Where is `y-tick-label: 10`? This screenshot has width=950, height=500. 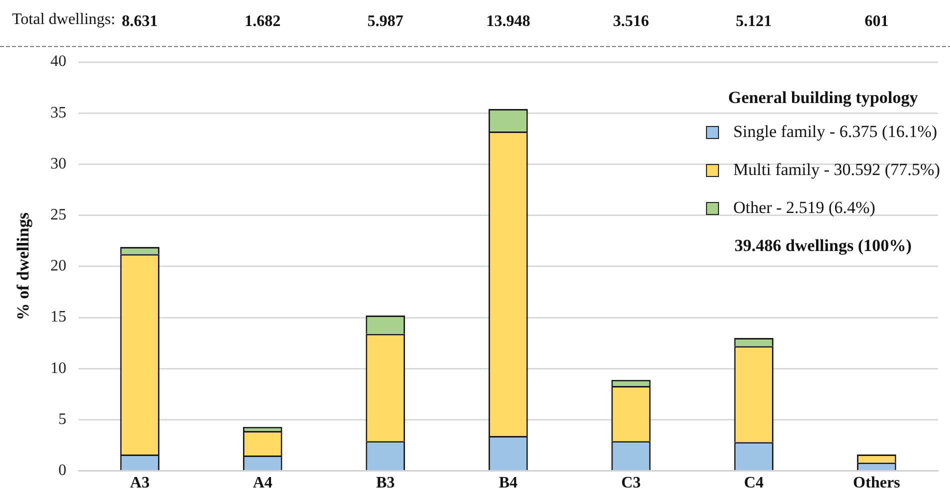
y-tick-label: 10 is located at coordinates (58, 368).